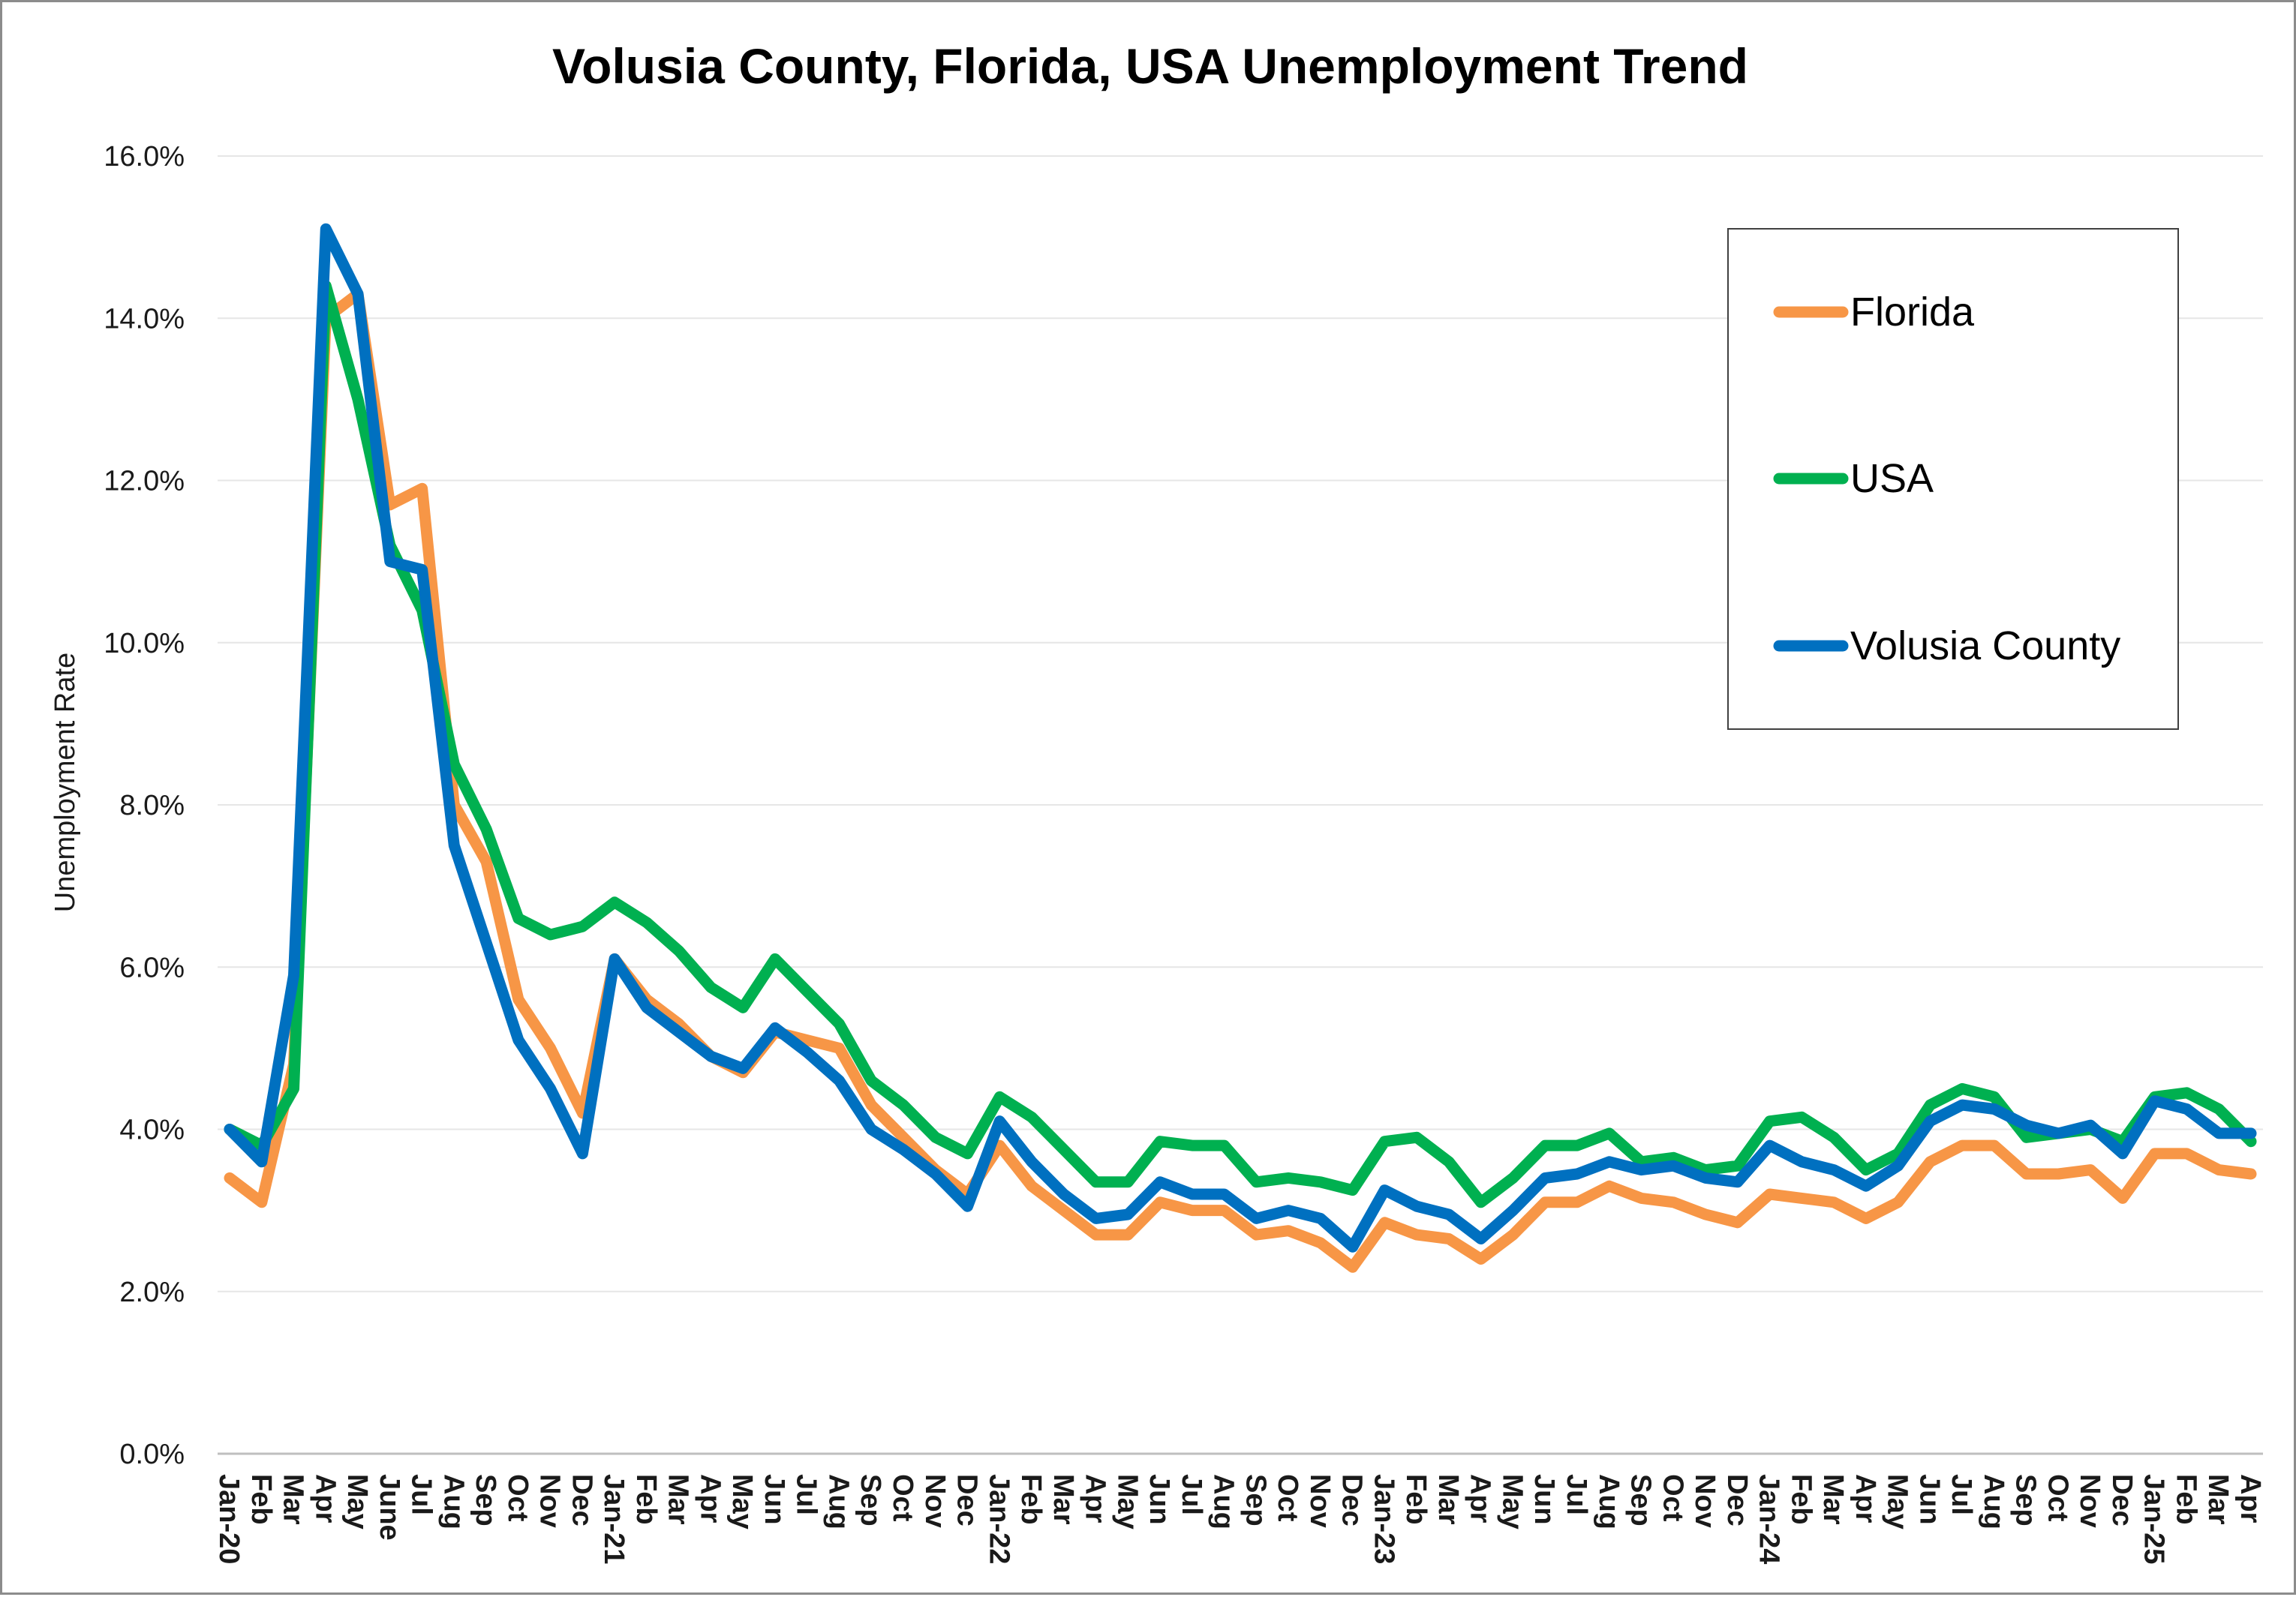  I want to click on x-tick-label: Jan-24, so click(1770, 1519).